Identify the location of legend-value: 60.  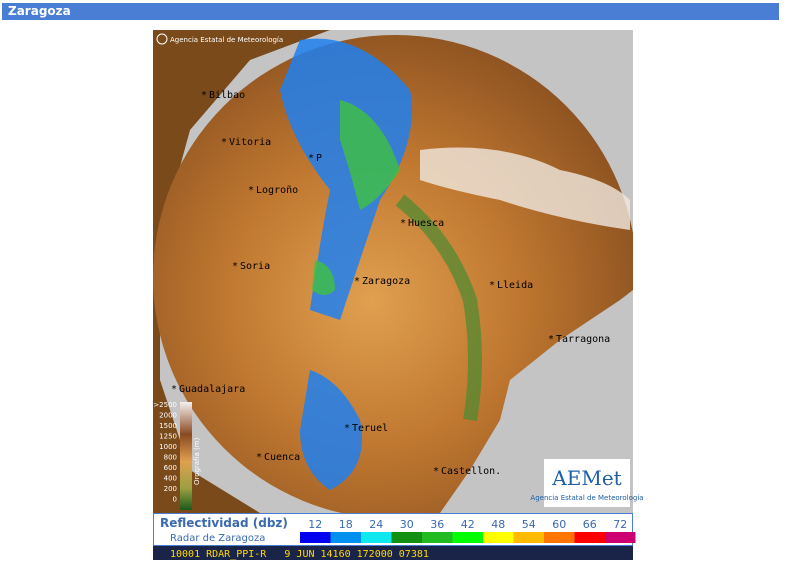
(559, 524).